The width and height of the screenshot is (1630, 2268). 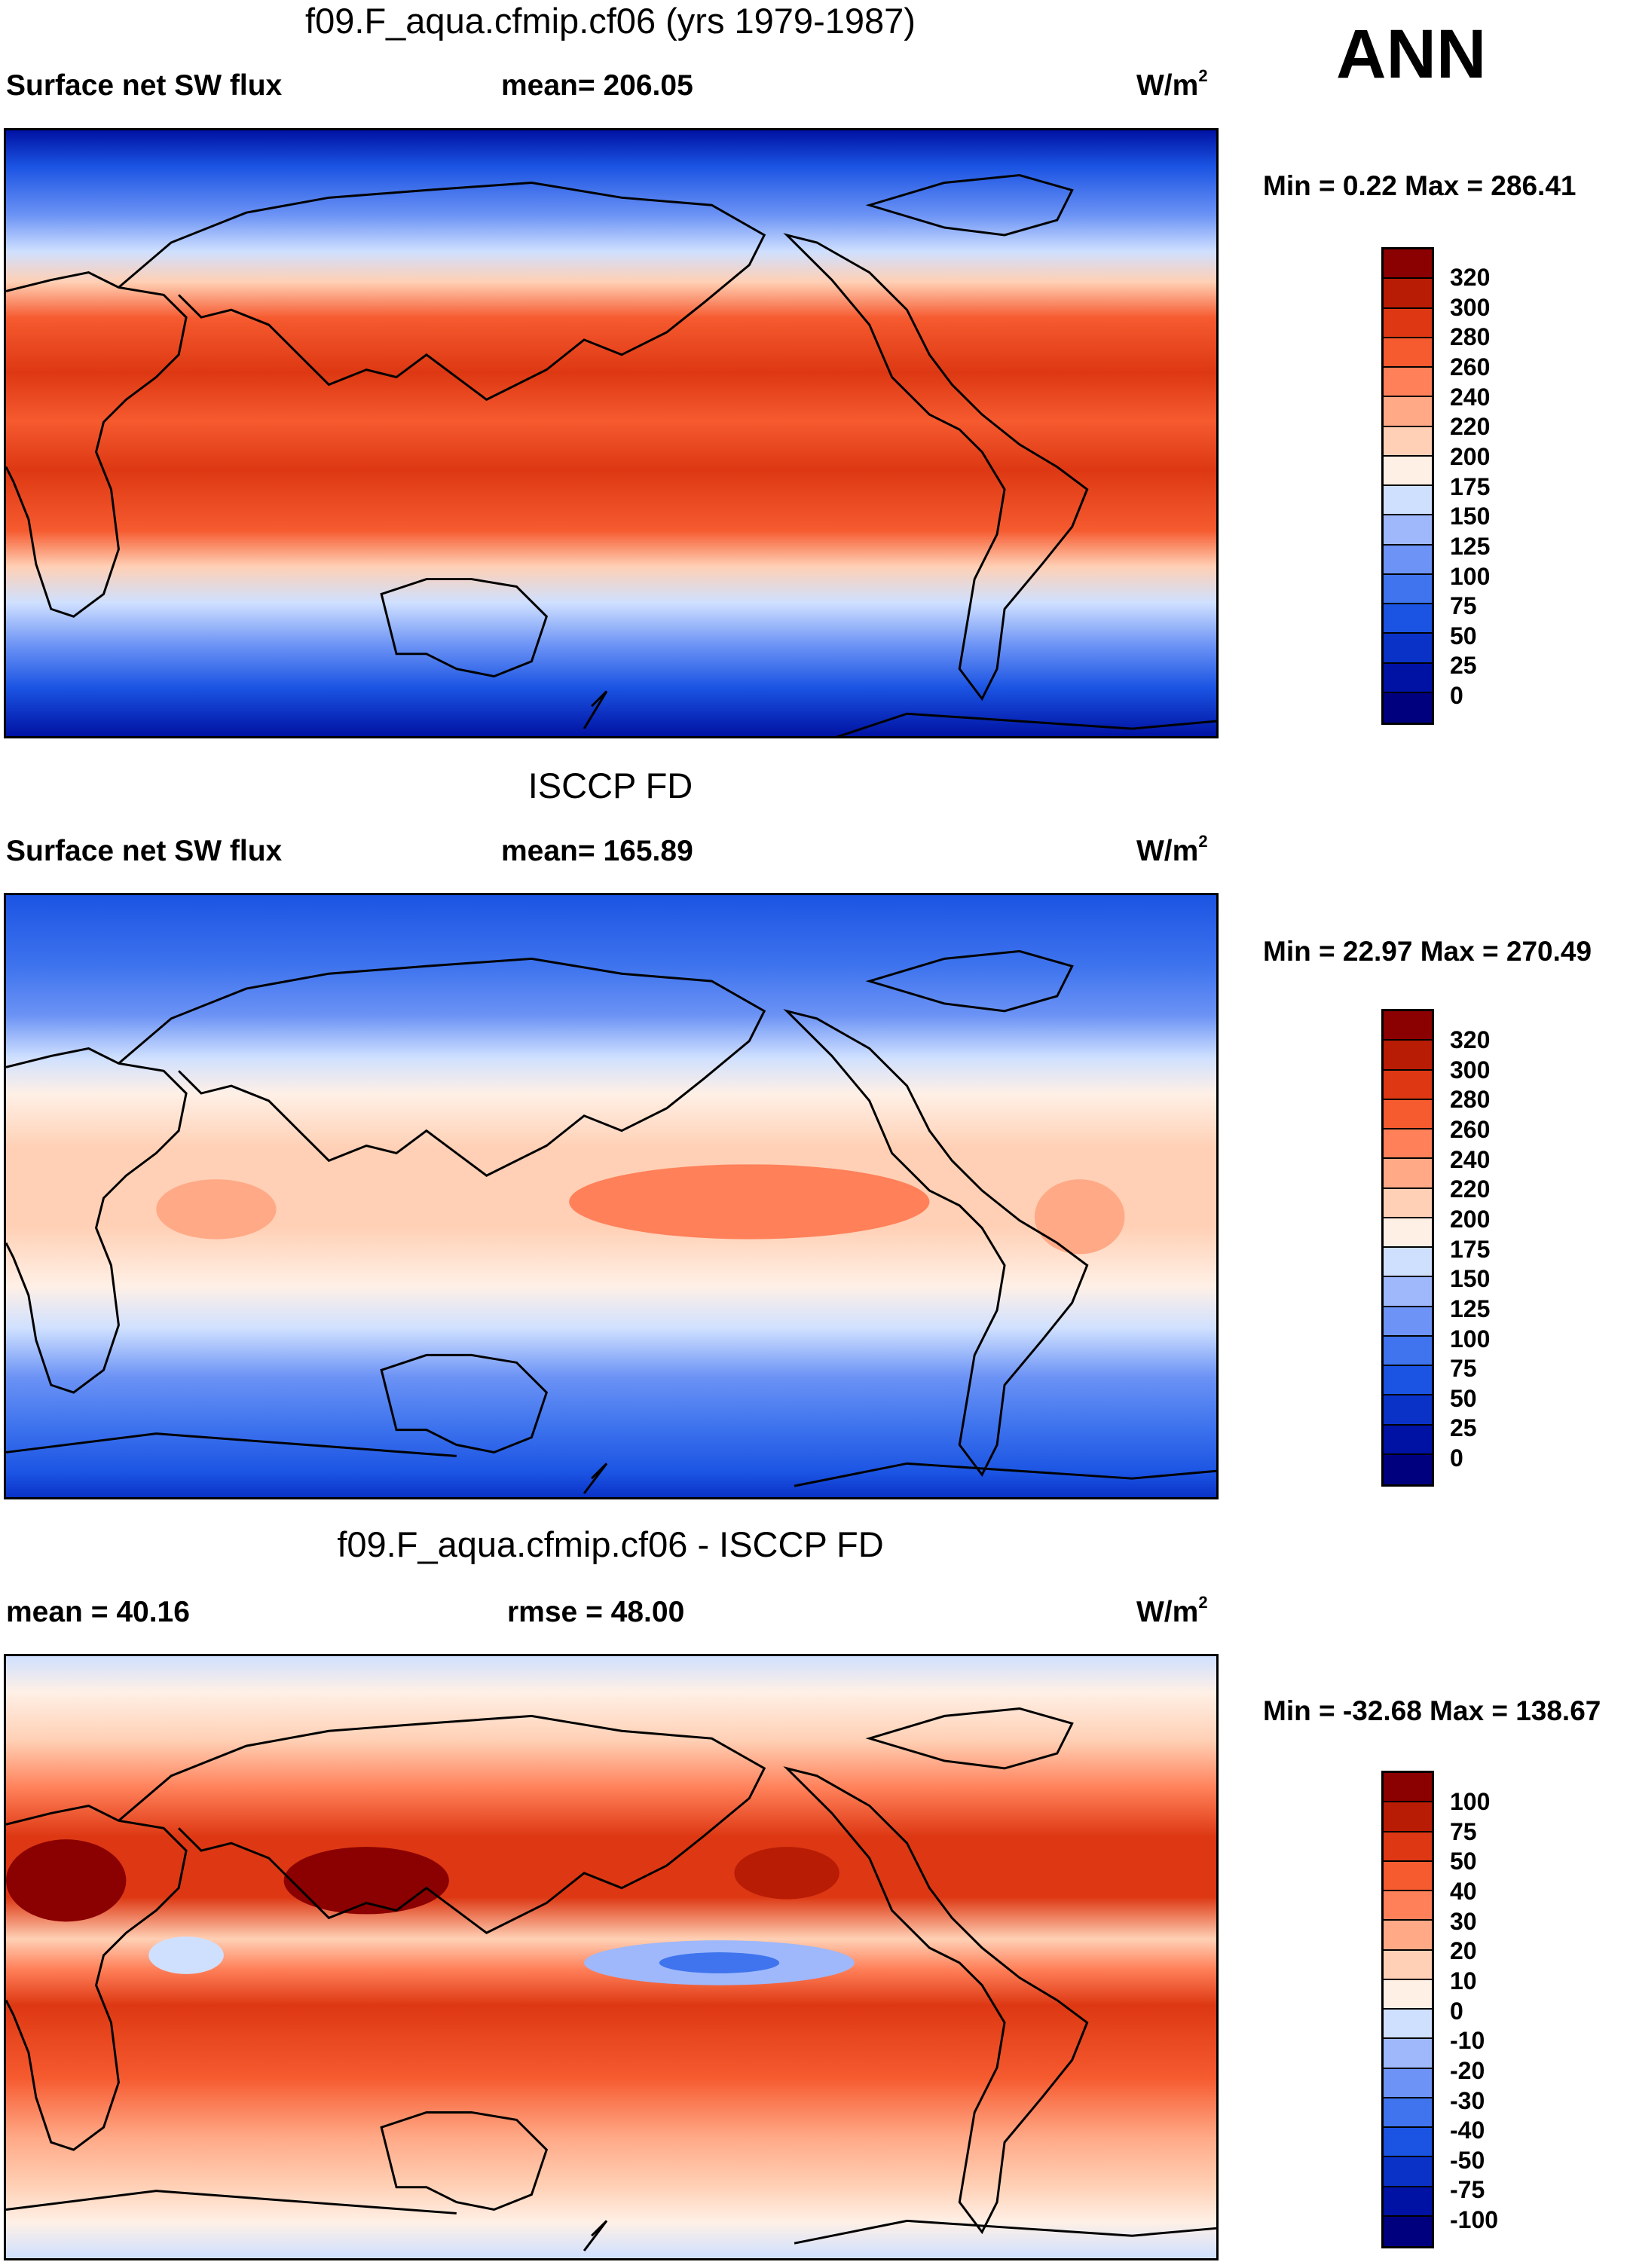 What do you see at coordinates (145, 85) in the screenshot?
I see `panel1-left-label: Surface net SW flux` at bounding box center [145, 85].